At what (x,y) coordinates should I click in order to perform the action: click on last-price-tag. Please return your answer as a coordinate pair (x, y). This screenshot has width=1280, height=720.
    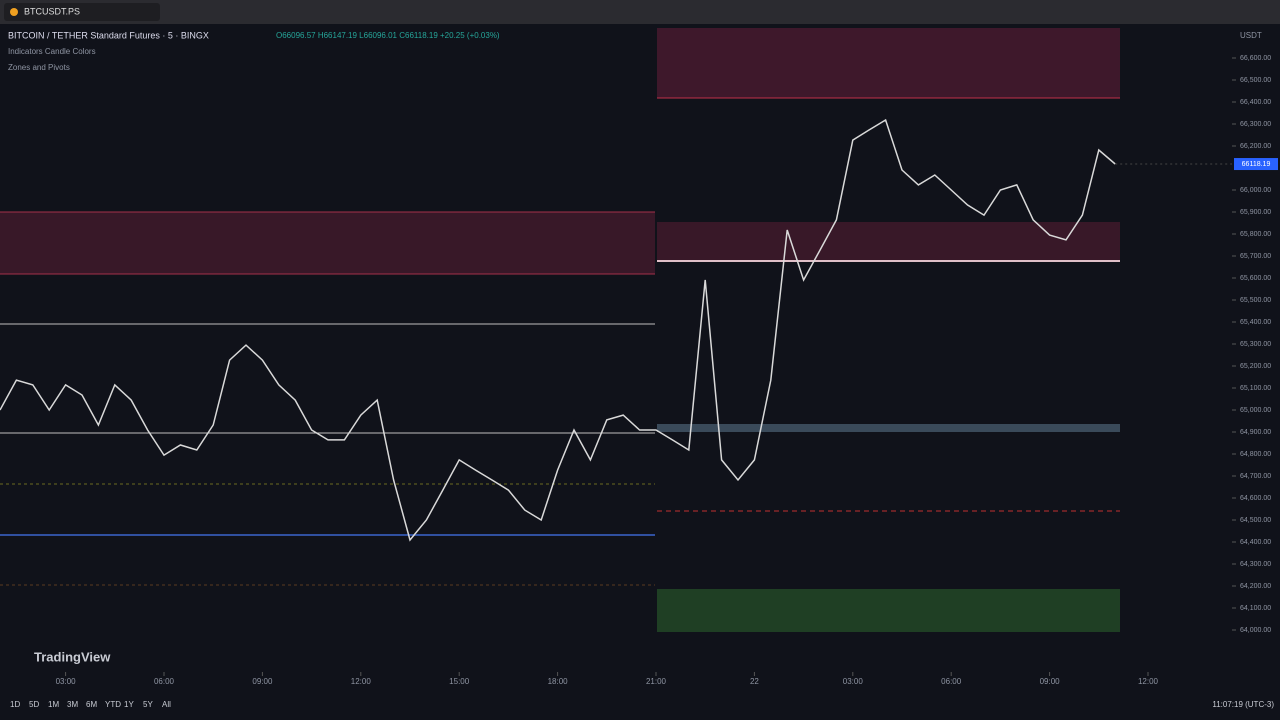
    Looking at the image, I should click on (1256, 164).